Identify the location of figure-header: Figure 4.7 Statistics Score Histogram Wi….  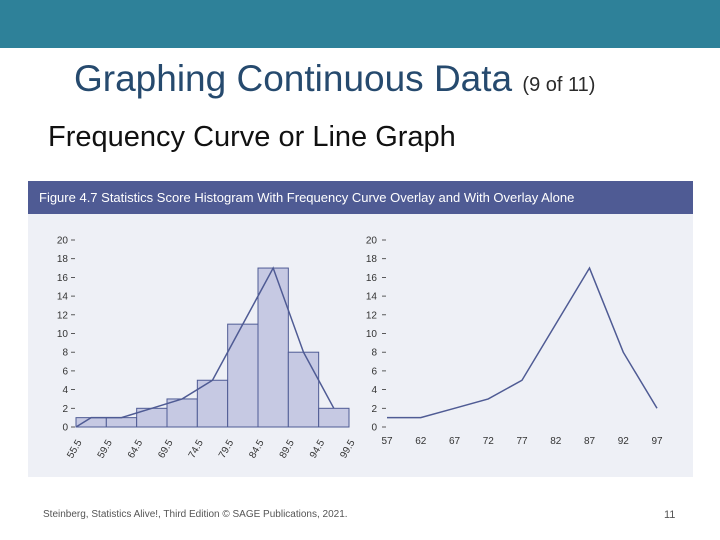
(360, 197).